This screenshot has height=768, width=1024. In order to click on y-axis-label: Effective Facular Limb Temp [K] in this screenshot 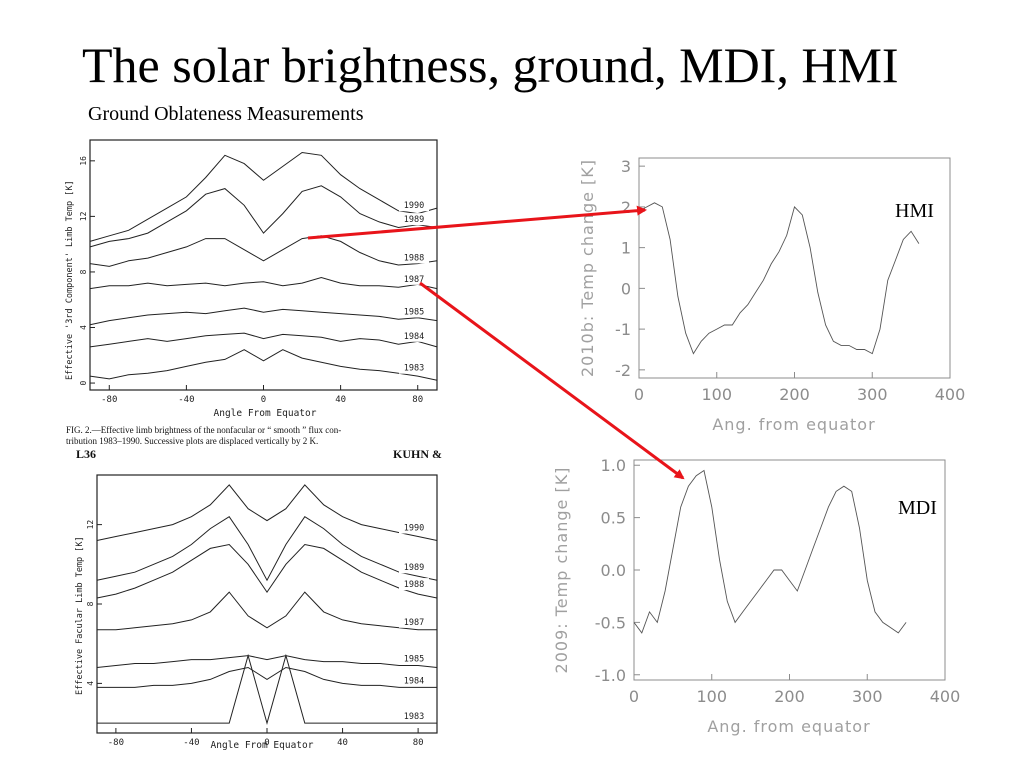, I will do `click(80, 615)`.